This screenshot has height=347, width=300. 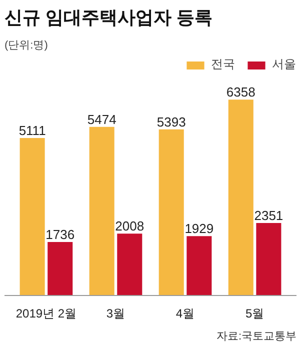 What do you see at coordinates (254, 313) in the screenshot?
I see `x-tick-label: 5월` at bounding box center [254, 313].